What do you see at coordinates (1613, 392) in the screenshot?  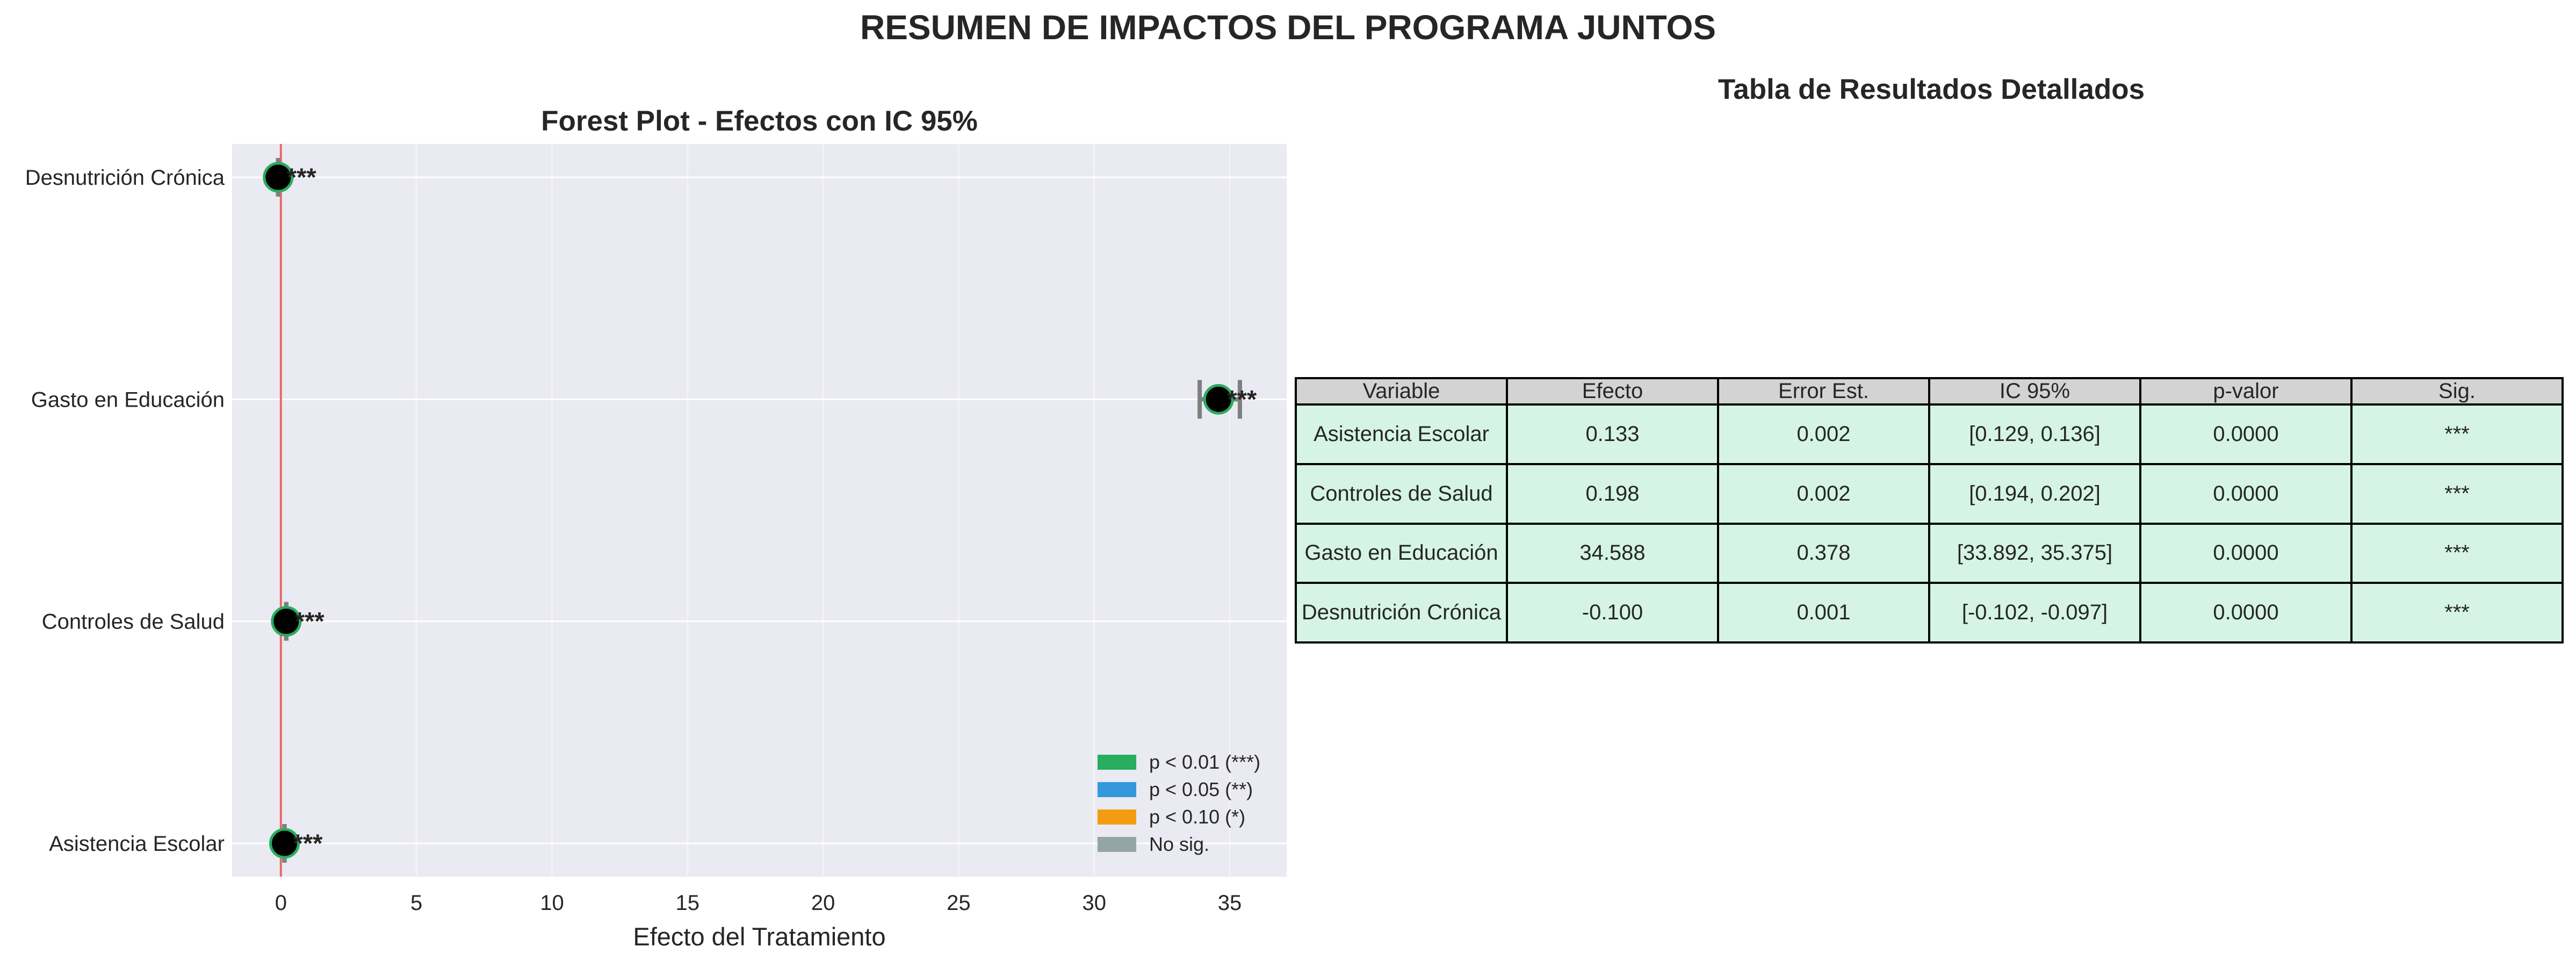 I see `column-header: Efecto` at bounding box center [1613, 392].